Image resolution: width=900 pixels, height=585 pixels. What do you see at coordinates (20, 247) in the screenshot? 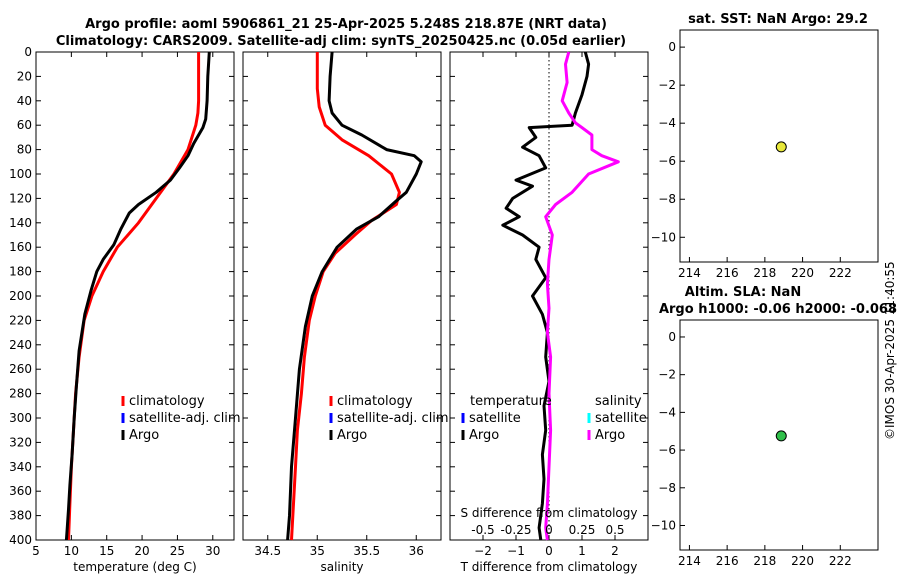
I see `y-tick-label: 160` at bounding box center [20, 247].